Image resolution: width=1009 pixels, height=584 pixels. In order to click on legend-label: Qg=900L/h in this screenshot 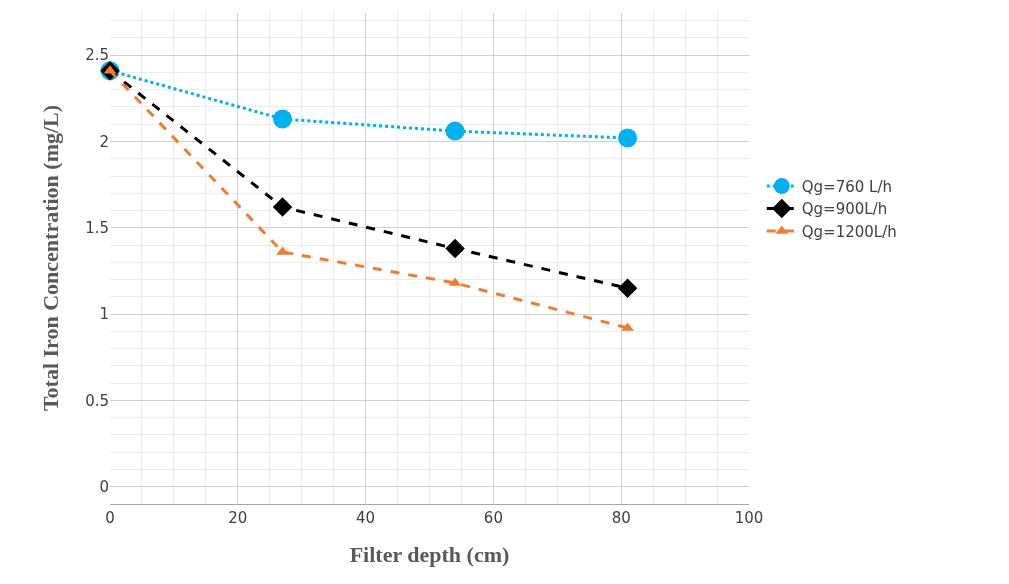, I will do `click(844, 209)`.